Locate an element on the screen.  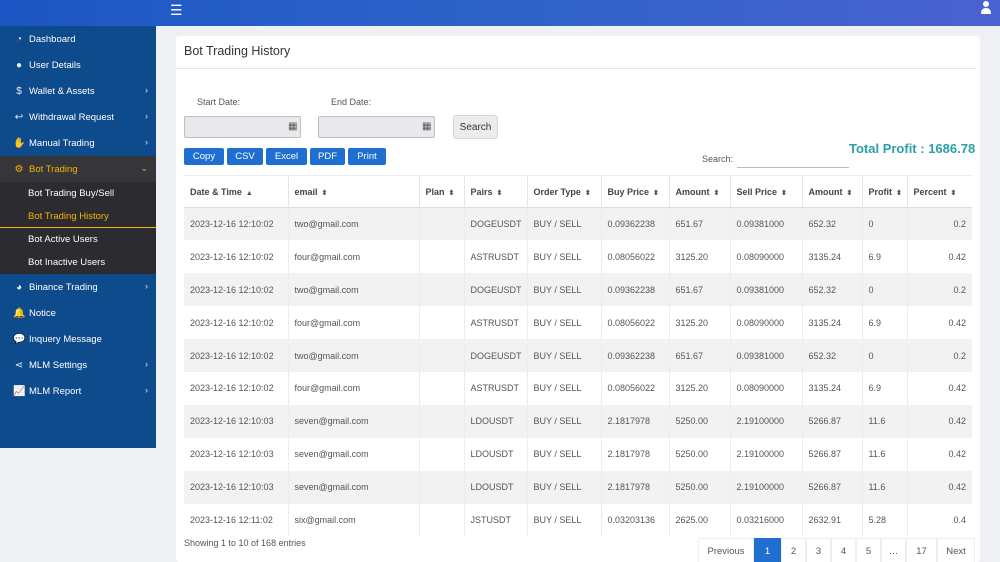
copy-button: Copy is located at coordinates (204, 156).